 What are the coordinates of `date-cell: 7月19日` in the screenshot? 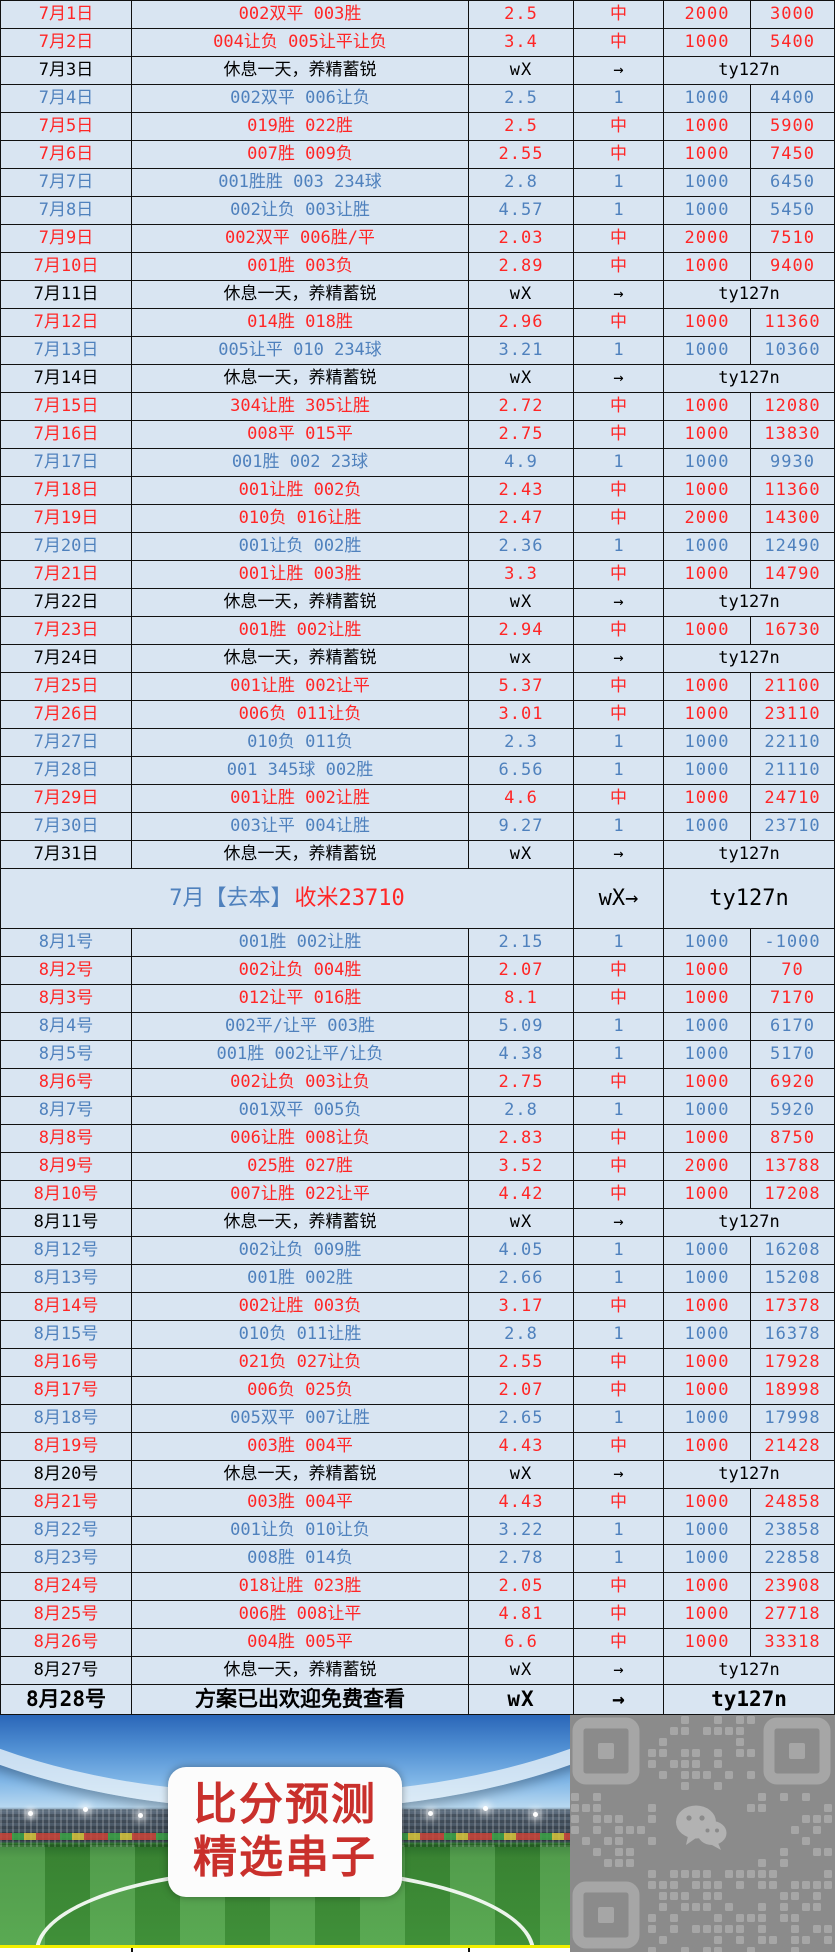 It's located at (66, 519).